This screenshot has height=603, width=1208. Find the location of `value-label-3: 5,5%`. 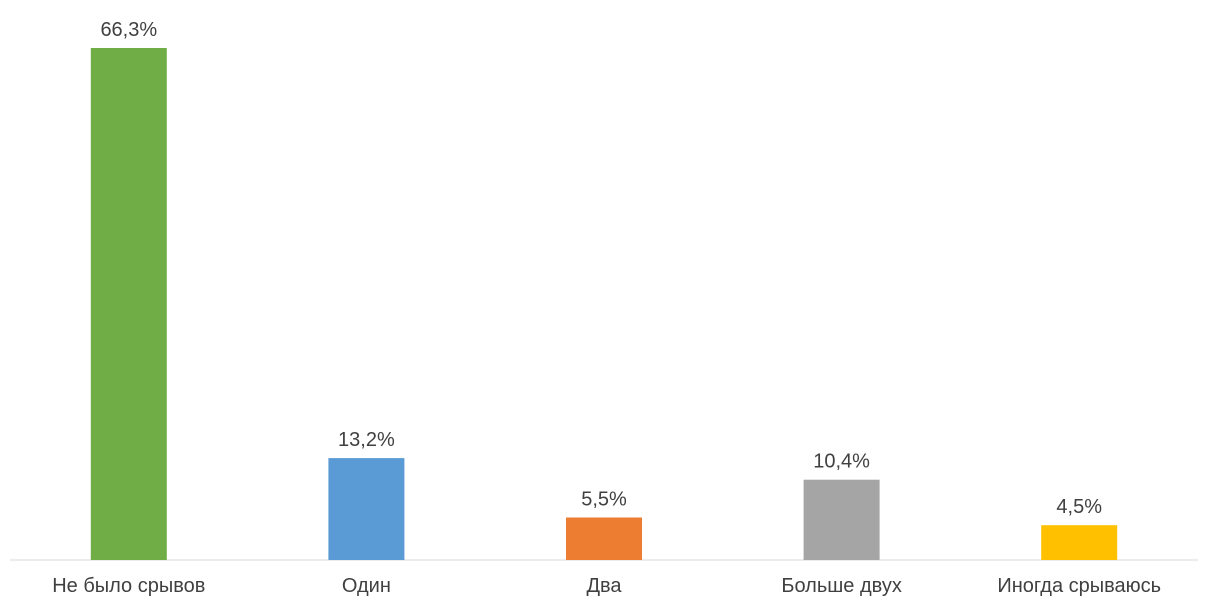

value-label-3: 5,5% is located at coordinates (604, 500).